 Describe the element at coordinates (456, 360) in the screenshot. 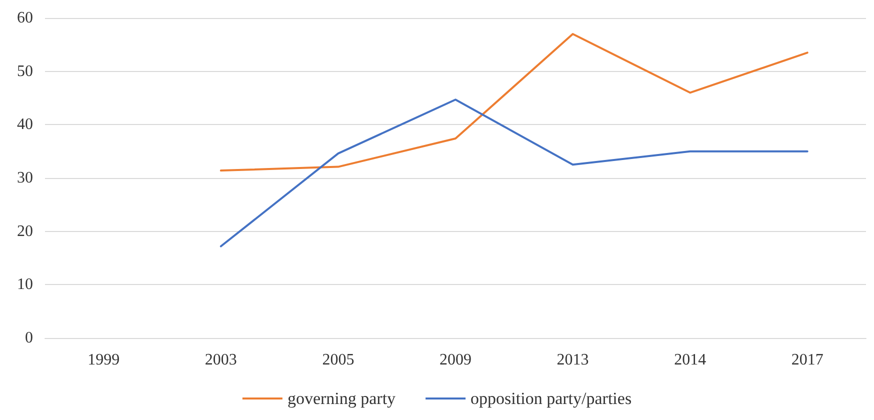

I see `x-tick-label: 2009` at that location.